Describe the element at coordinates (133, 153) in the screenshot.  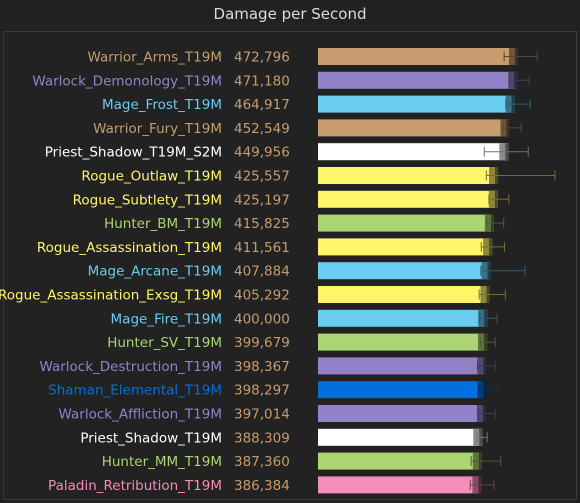
I see `category-label: Priest_Shadow_T19M_S2M` at that location.